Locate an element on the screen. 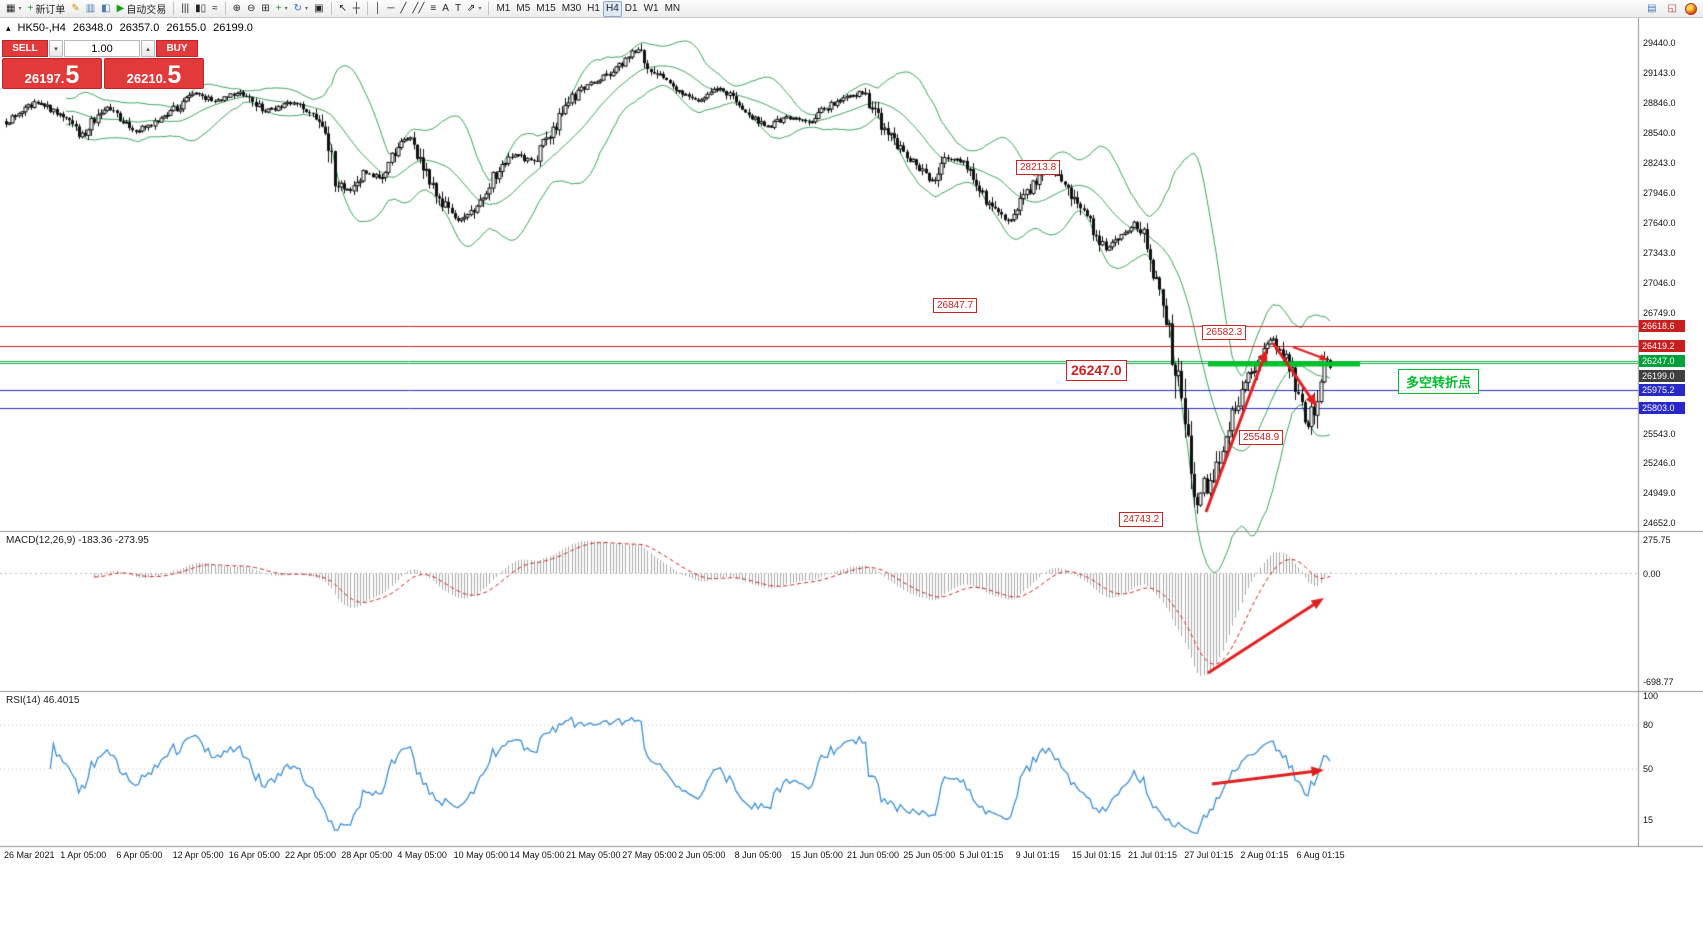 The image size is (1703, 939). timeframe-w1-button: W1 is located at coordinates (651, 9).